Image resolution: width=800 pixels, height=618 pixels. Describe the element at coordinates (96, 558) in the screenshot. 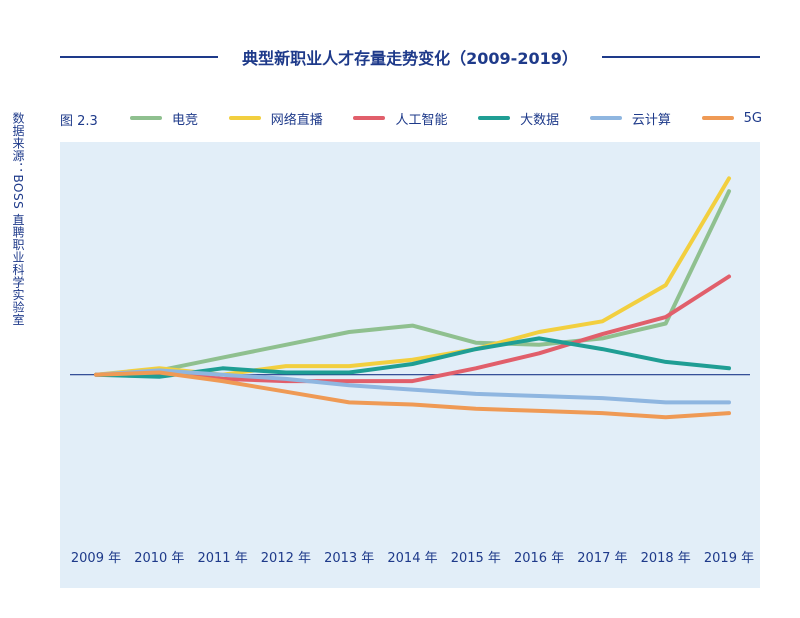

I see `x-tick-label: 2009 年` at that location.